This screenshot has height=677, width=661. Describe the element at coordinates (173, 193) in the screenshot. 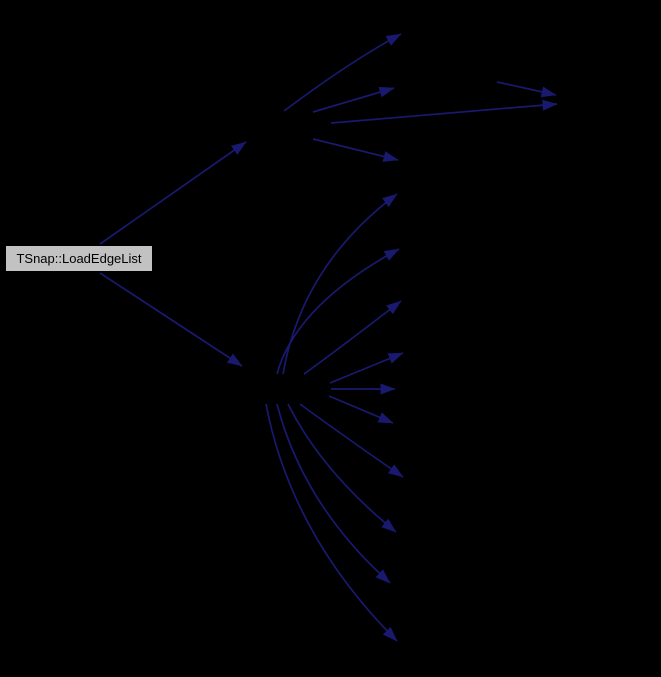

I see `edge-root-to-upper-hub` at that location.